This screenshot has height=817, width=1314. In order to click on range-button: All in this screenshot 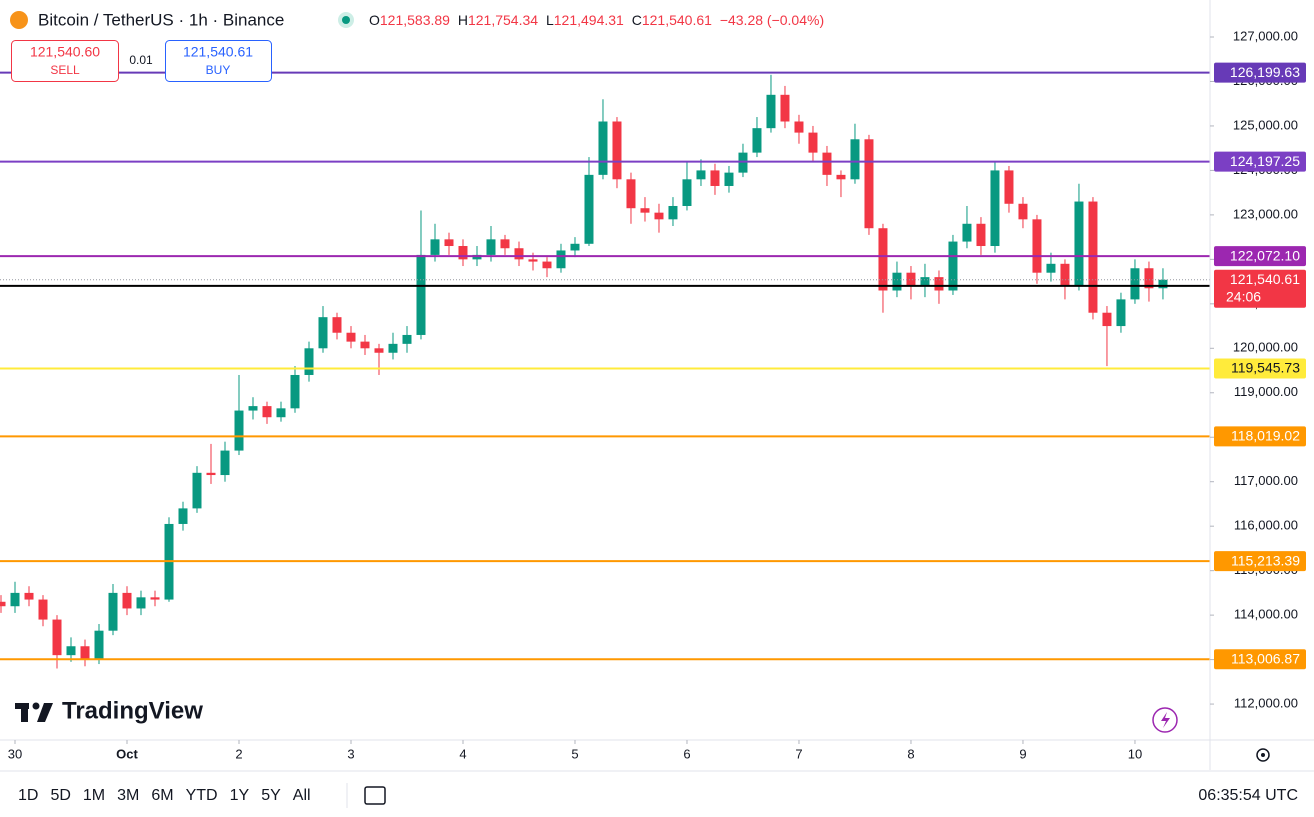, I will do `click(302, 795)`.